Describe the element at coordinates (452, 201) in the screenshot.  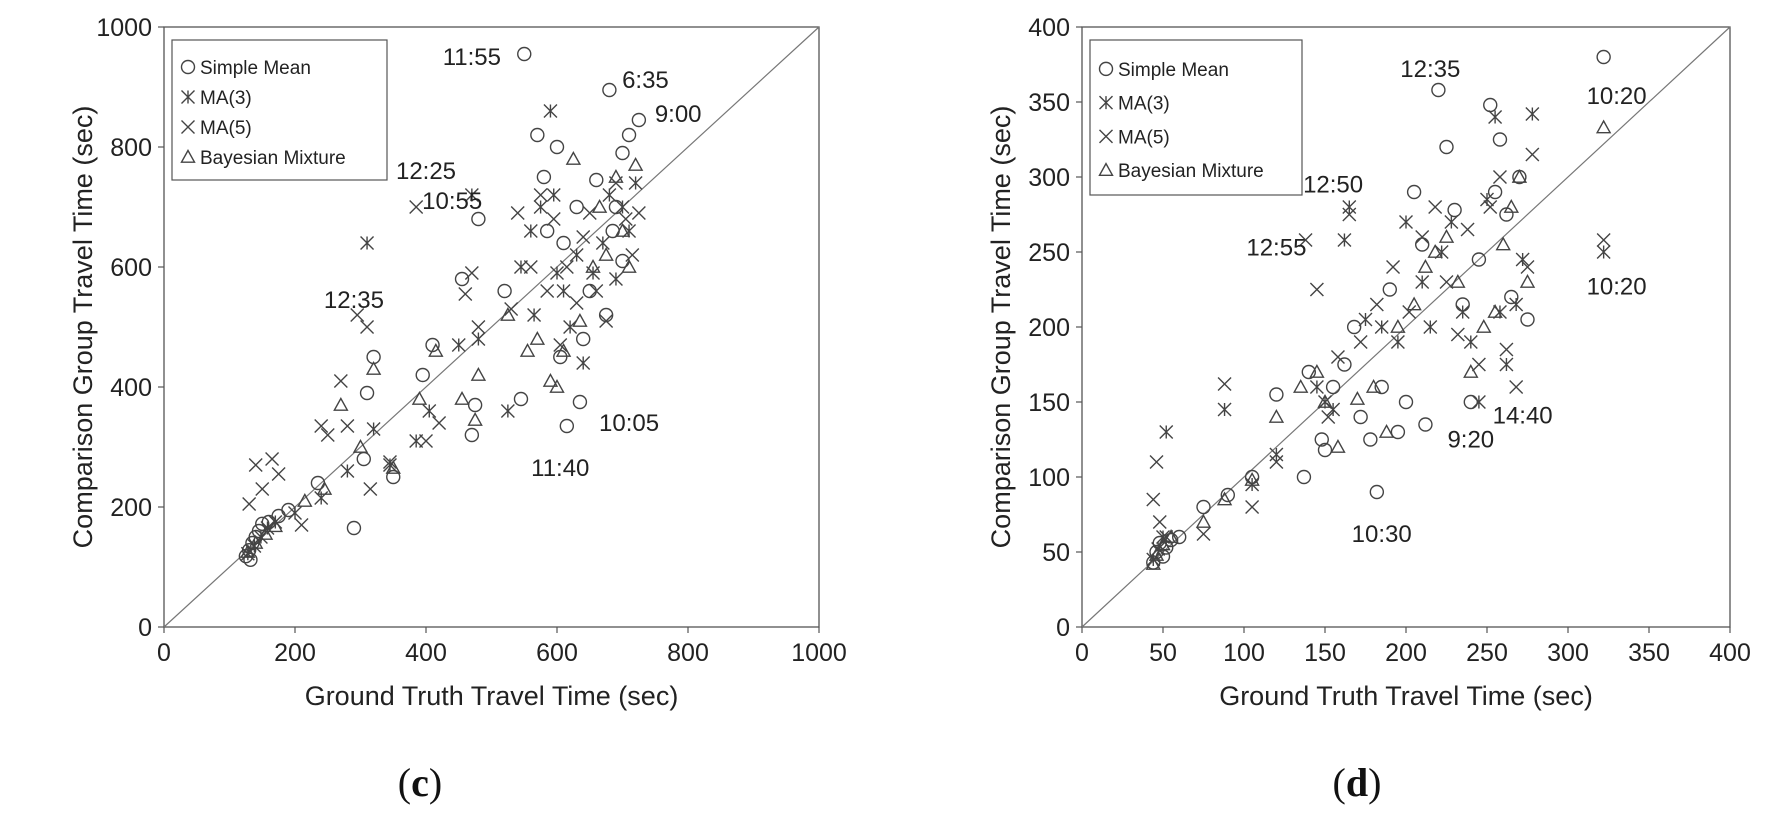
I see `point-annotation: 10:55` at that location.